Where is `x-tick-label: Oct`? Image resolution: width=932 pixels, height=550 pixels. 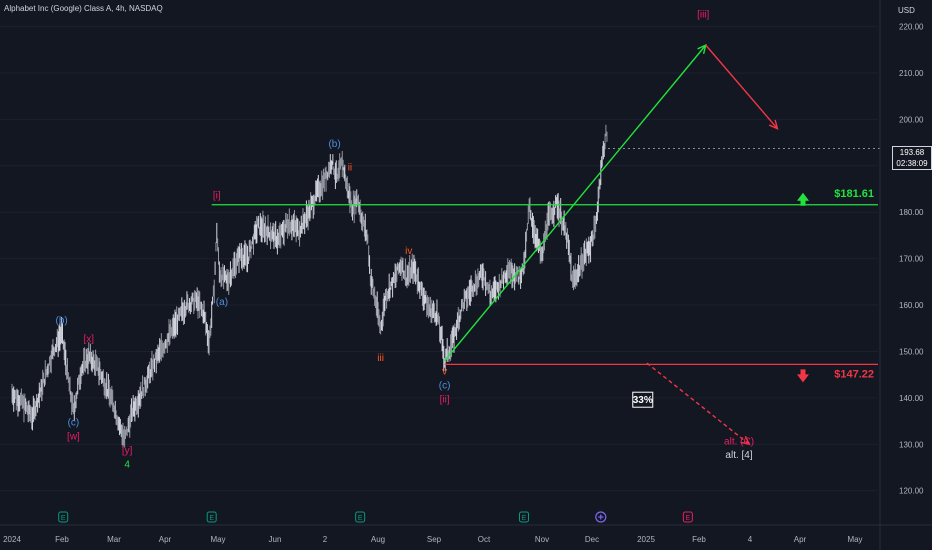
x-tick-label: Oct is located at coordinates (484, 539).